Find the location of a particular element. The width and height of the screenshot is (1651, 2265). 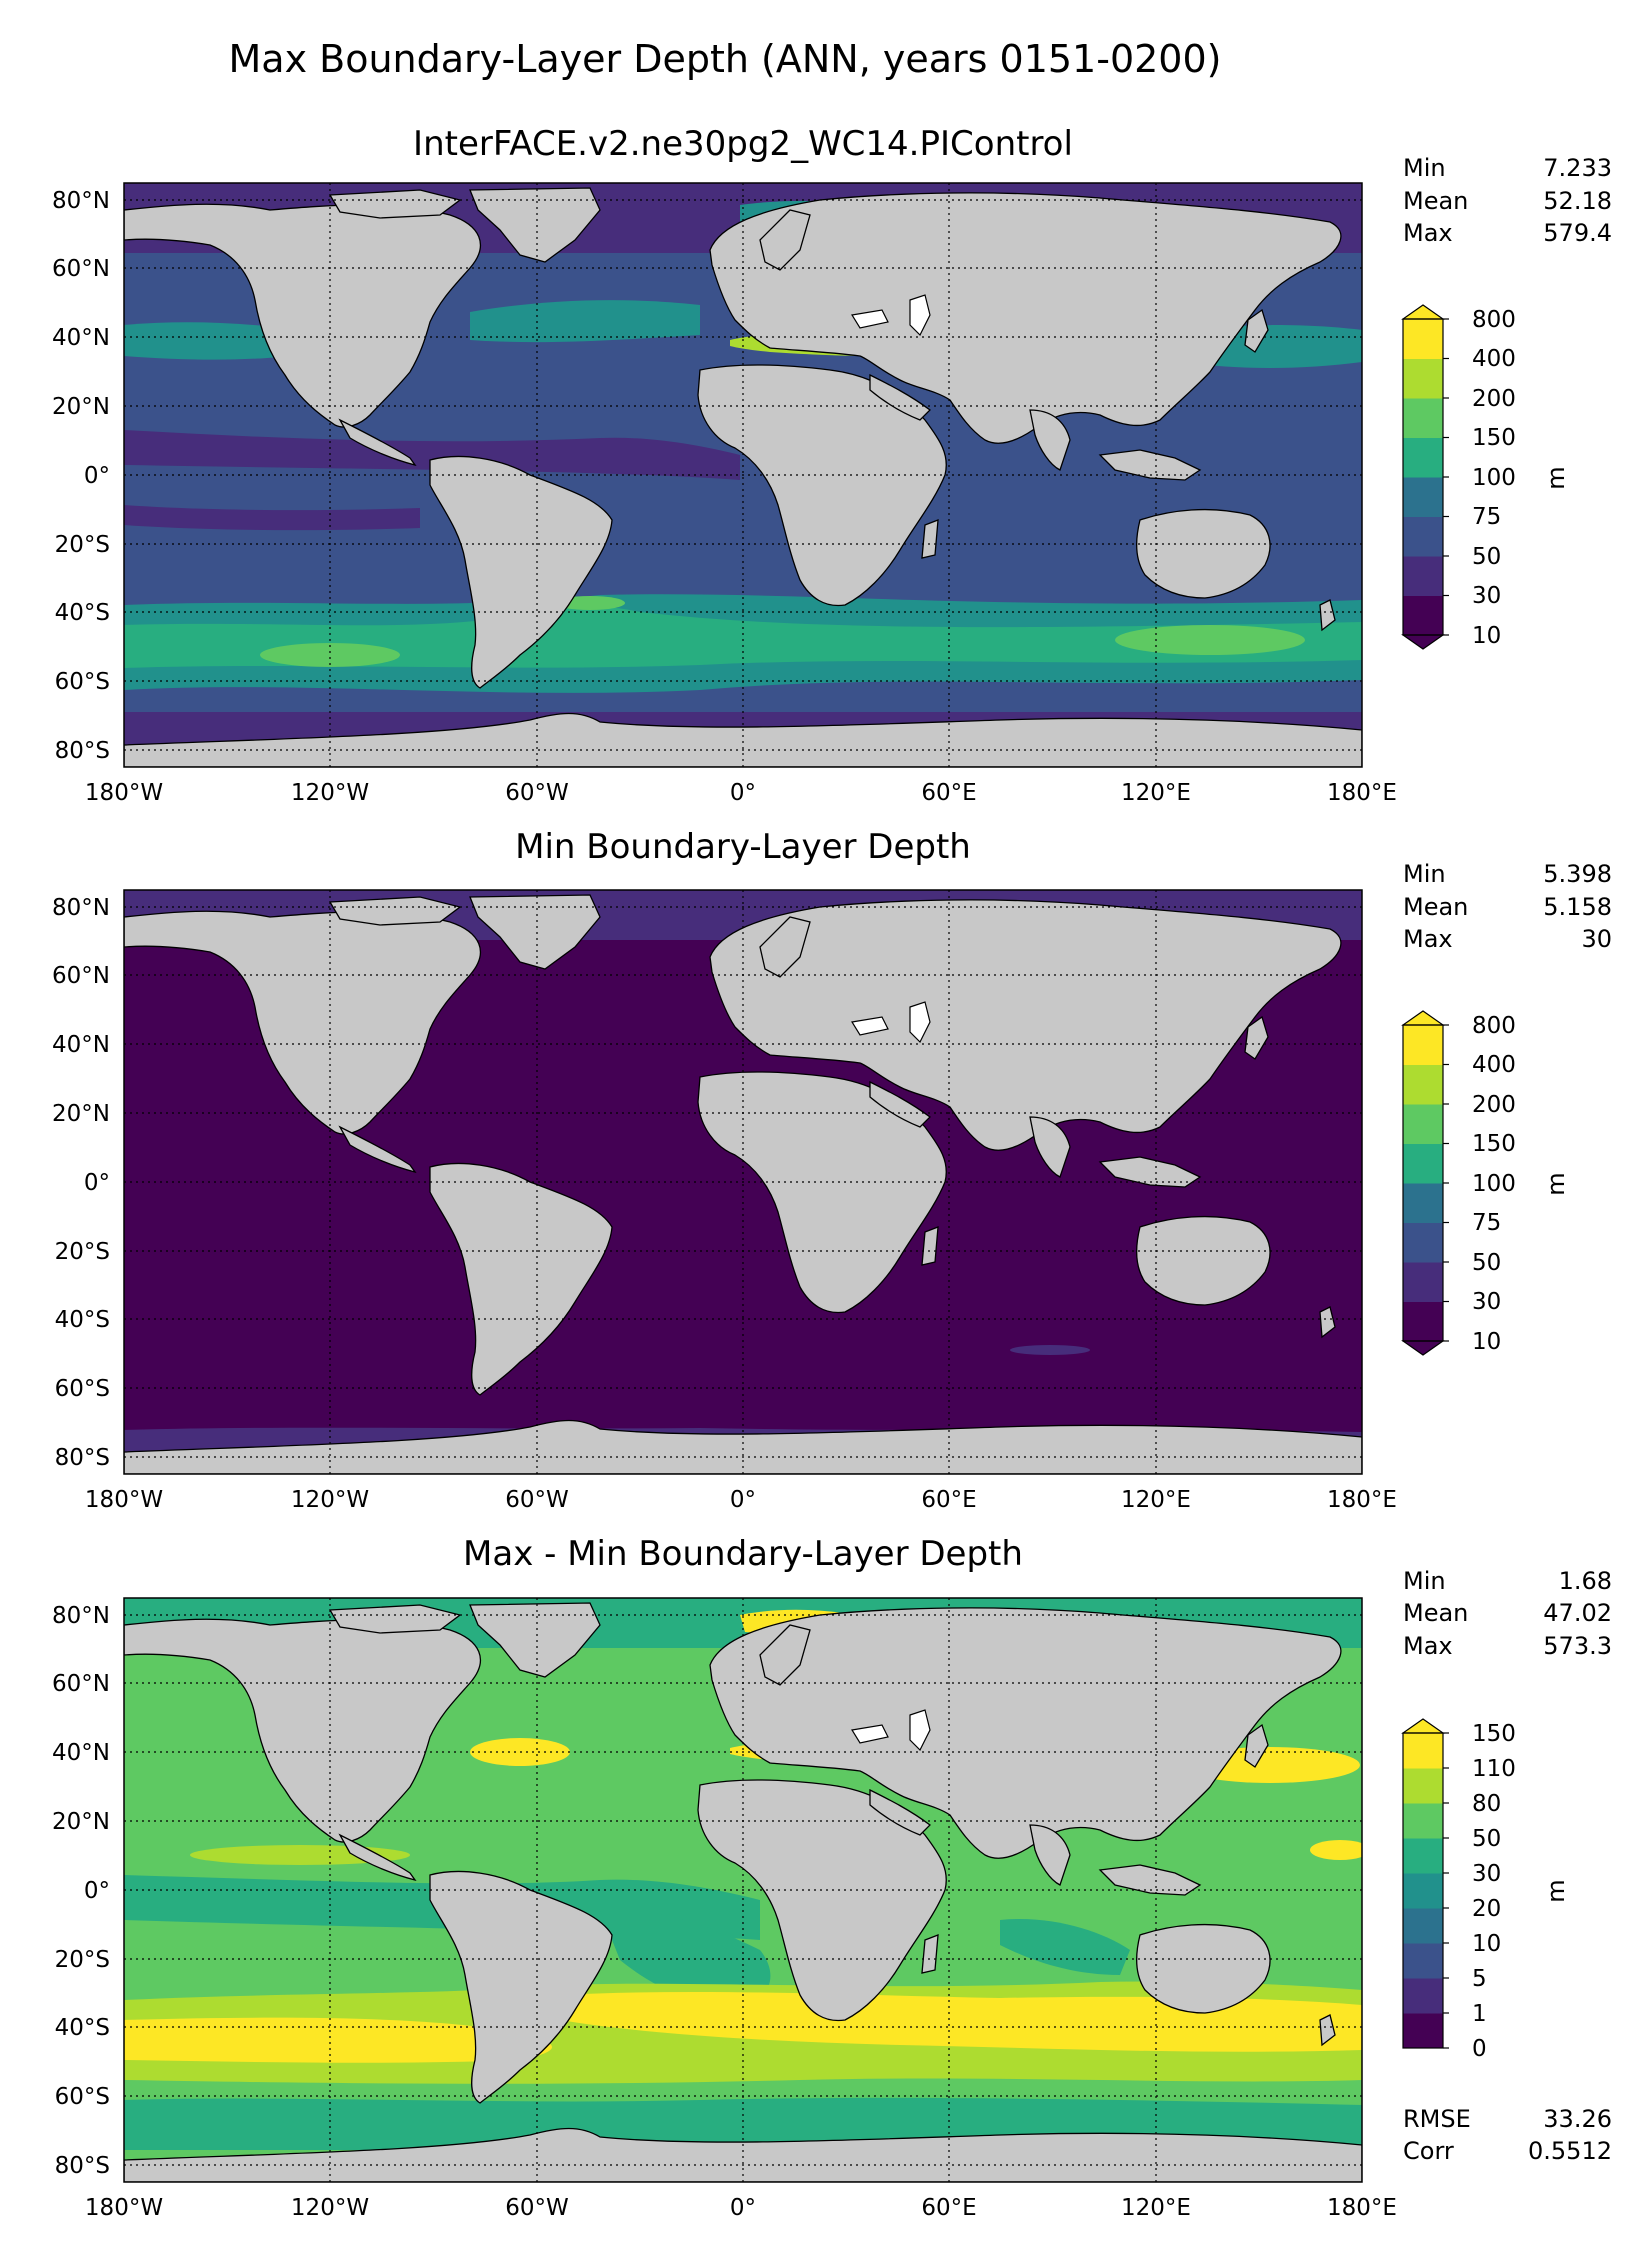

north-pacific-band is located at coordinates (212, 341).